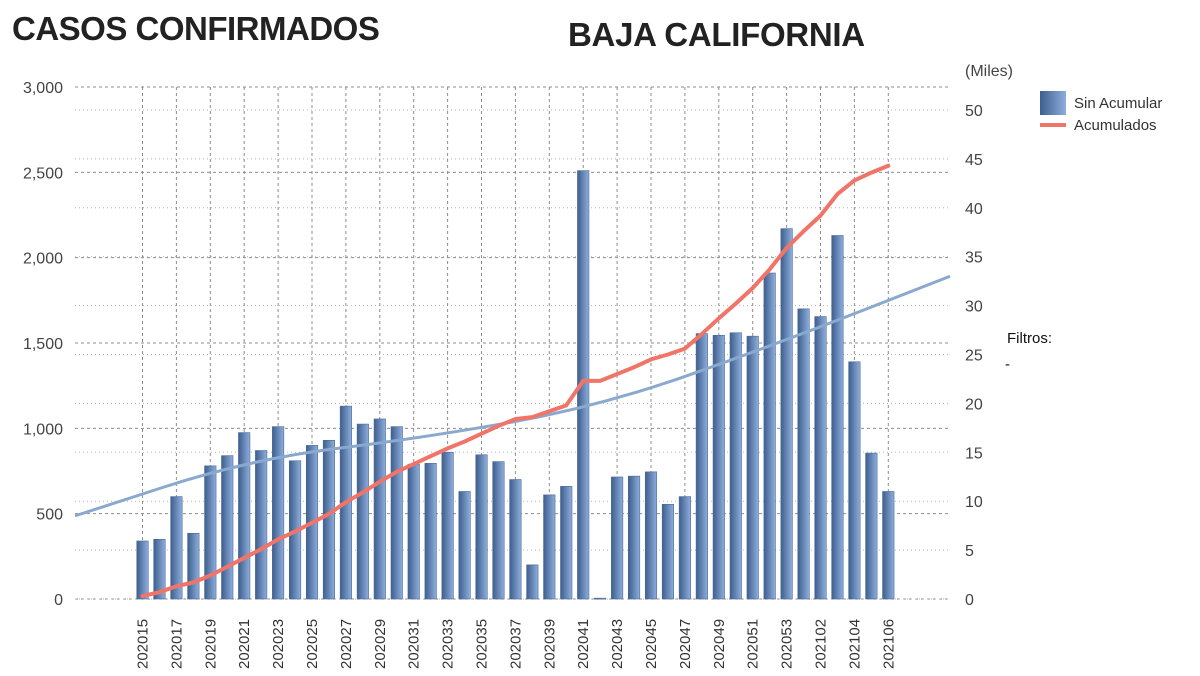 The width and height of the screenshot is (1200, 676). Describe the element at coordinates (617, 644) in the screenshot. I see `x-axis-tick-label: 202043` at that location.